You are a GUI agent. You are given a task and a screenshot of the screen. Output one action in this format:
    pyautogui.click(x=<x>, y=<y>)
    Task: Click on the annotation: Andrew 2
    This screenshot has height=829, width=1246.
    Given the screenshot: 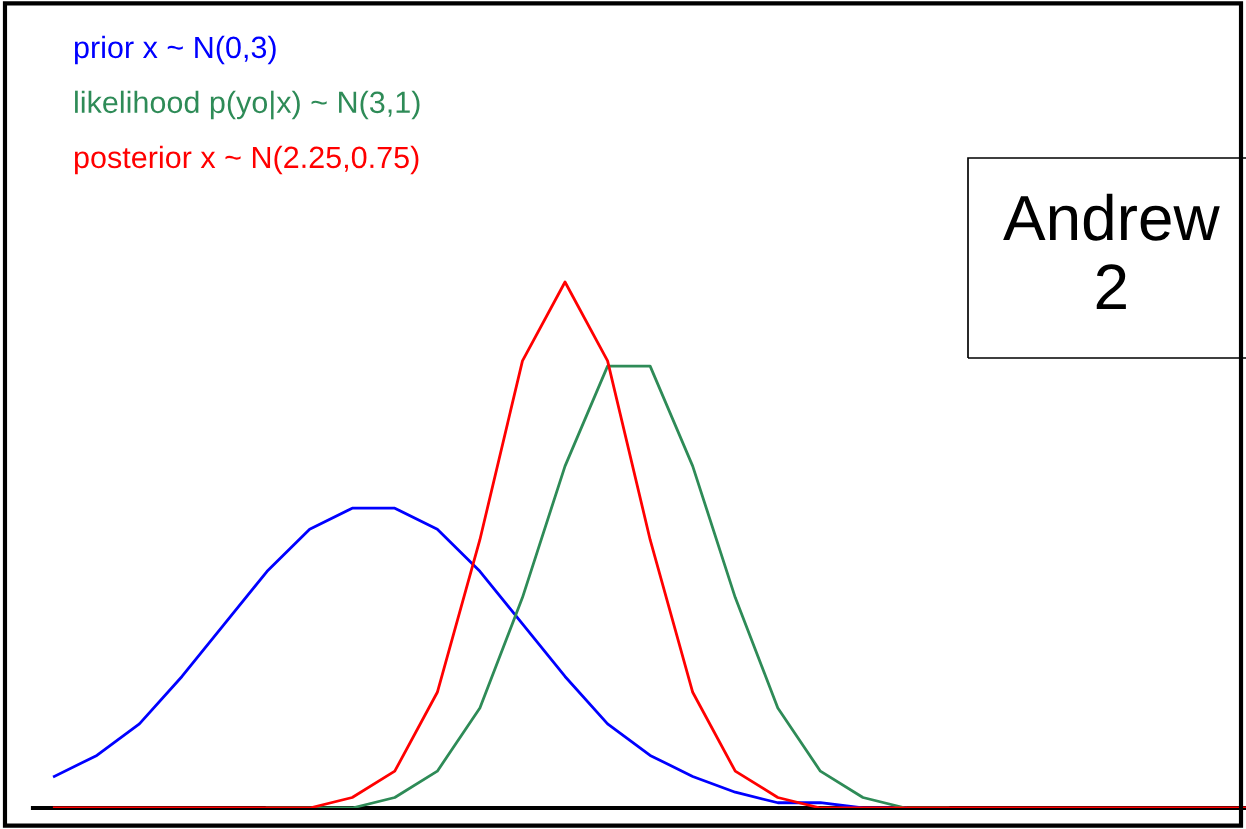 What is the action you would take?
    pyautogui.click(x=1111, y=251)
    